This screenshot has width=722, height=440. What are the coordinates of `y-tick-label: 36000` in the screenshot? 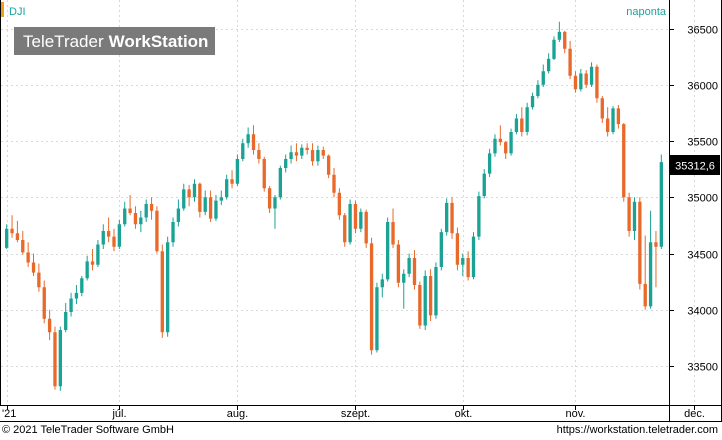 It's located at (702, 87).